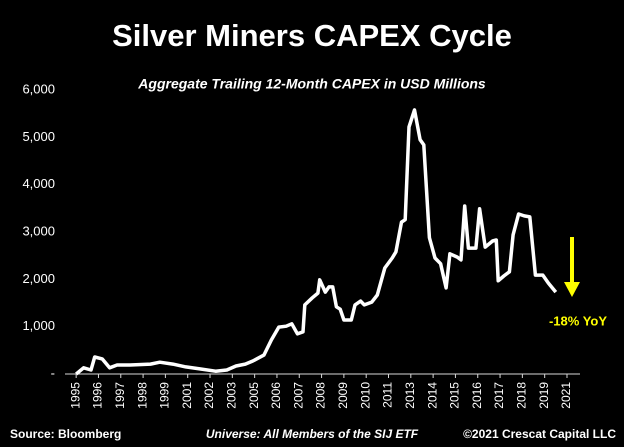  I want to click on x-tick-label: 2016, so click(477, 395).